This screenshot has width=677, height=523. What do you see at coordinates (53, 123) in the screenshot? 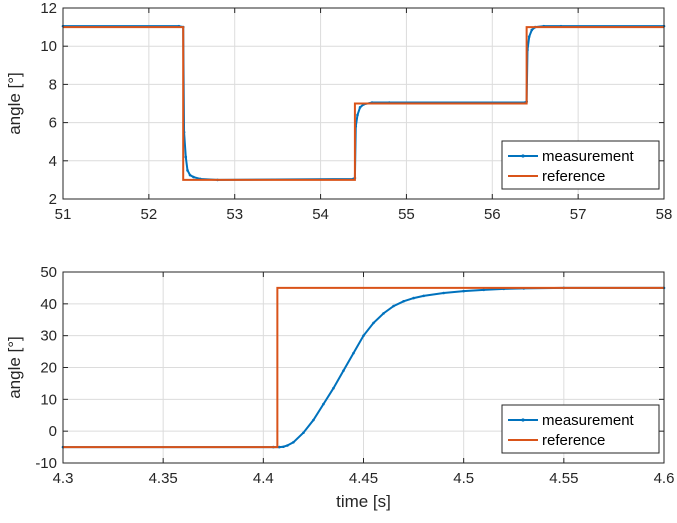
I see `y-tick-label: 6` at bounding box center [53, 123].